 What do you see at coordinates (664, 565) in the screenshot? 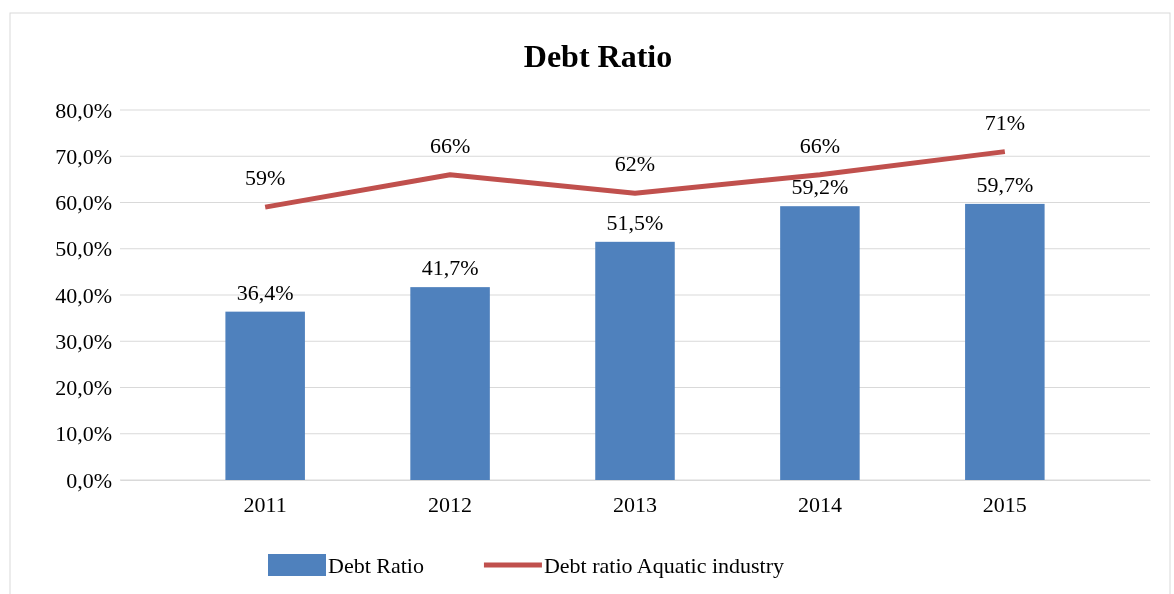
I see `legend-label: Debt ratio Aquatic industry` at bounding box center [664, 565].